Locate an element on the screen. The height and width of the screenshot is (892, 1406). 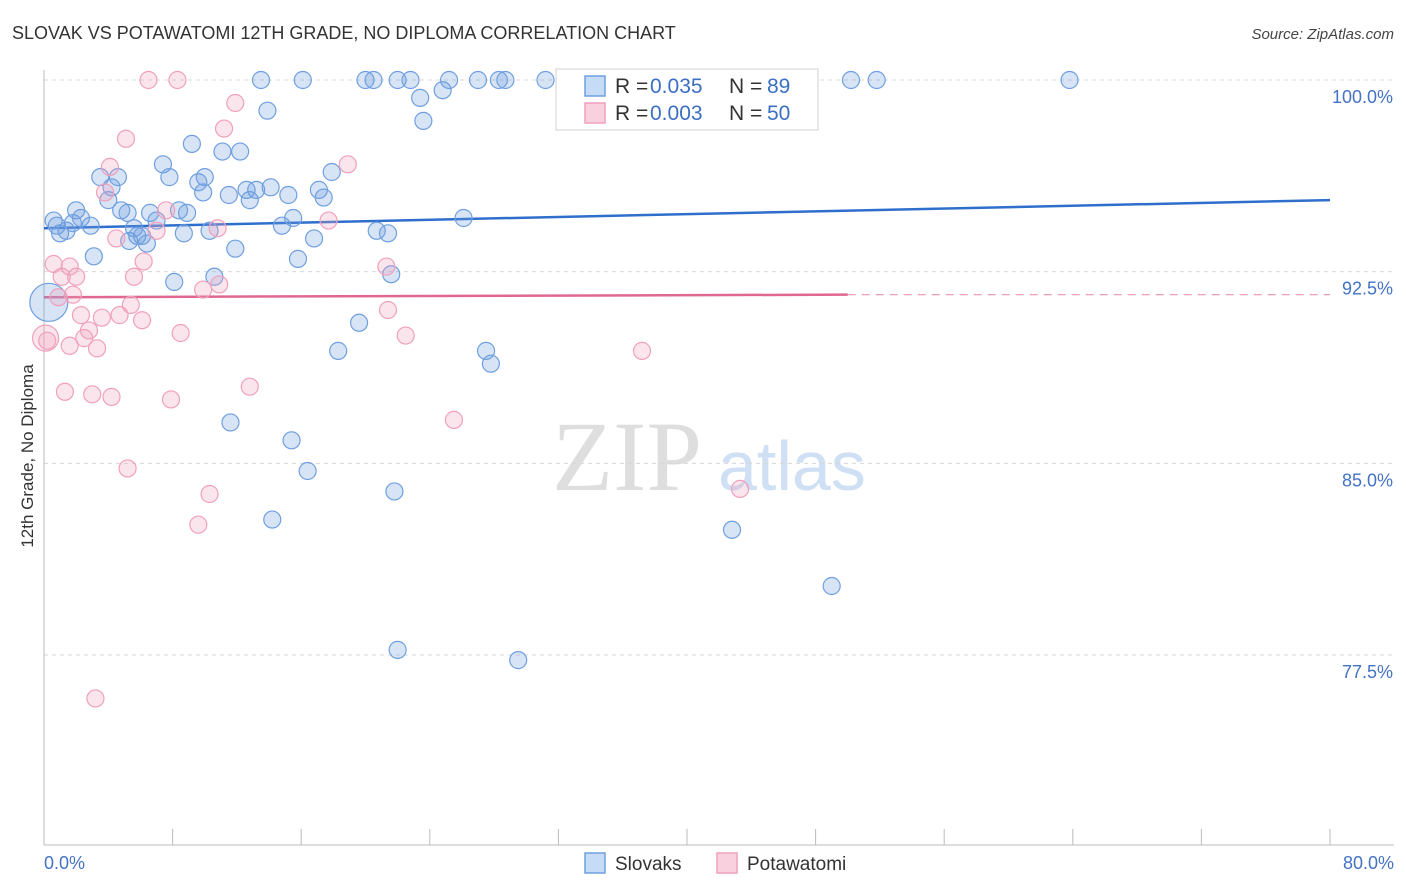
watermark-zip: ZIP is located at coordinates (627, 456).